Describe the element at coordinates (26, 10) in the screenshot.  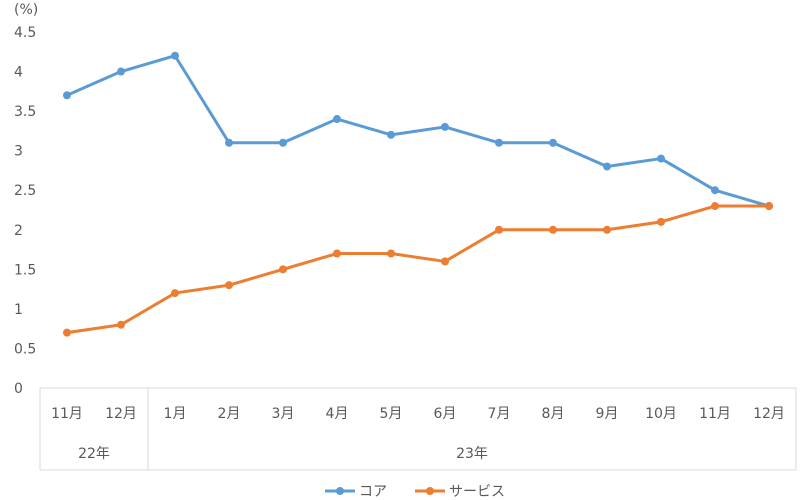
I see `y-axis-unit-label: (%)` at that location.